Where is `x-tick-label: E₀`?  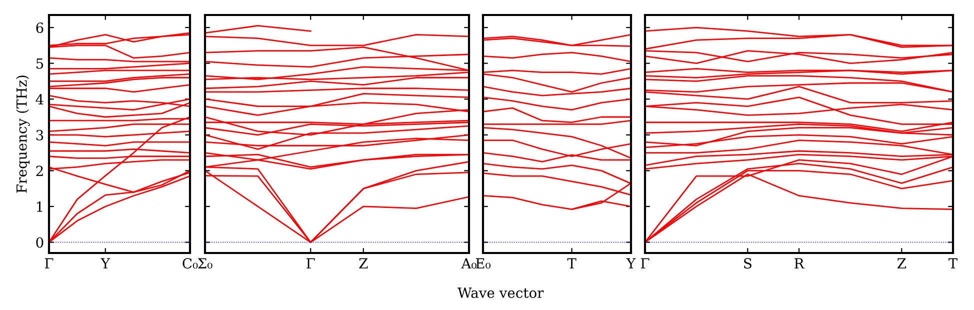 x-tick-label: E₀ is located at coordinates (483, 263).